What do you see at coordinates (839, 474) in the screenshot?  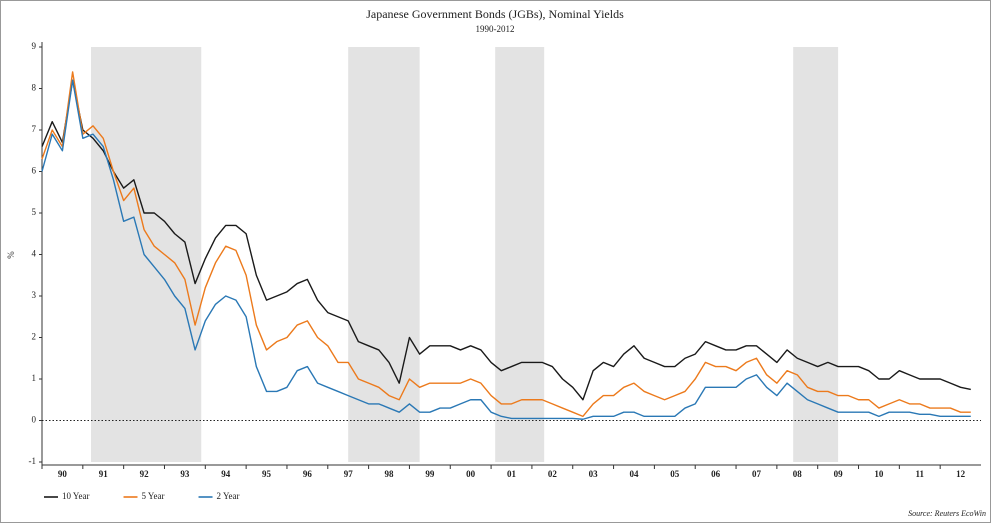 I see `x-tick-label: 09` at bounding box center [839, 474].